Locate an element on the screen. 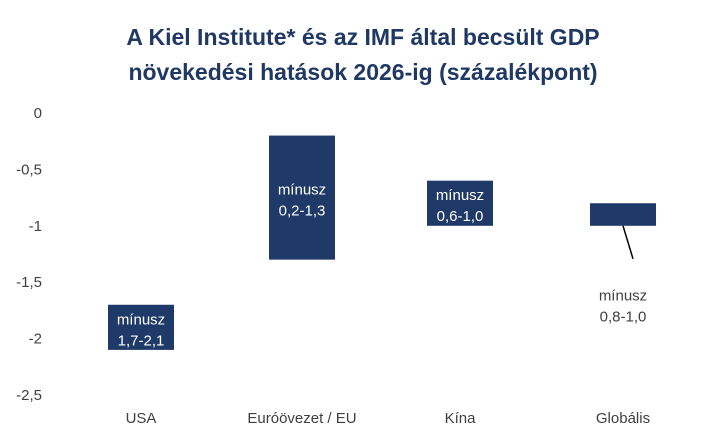 The height and width of the screenshot is (443, 727). x-category-label: Euróövezet / EU is located at coordinates (301, 418).